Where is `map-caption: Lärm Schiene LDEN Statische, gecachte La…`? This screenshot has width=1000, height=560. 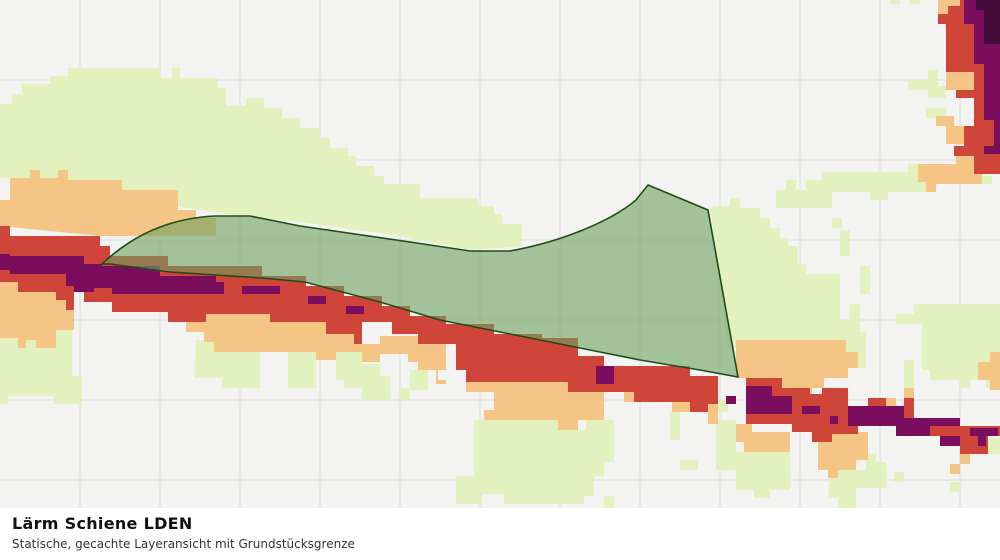
map-caption: Lärm Schiene LDEN Statische, gecachte La… is located at coordinates (500, 534).